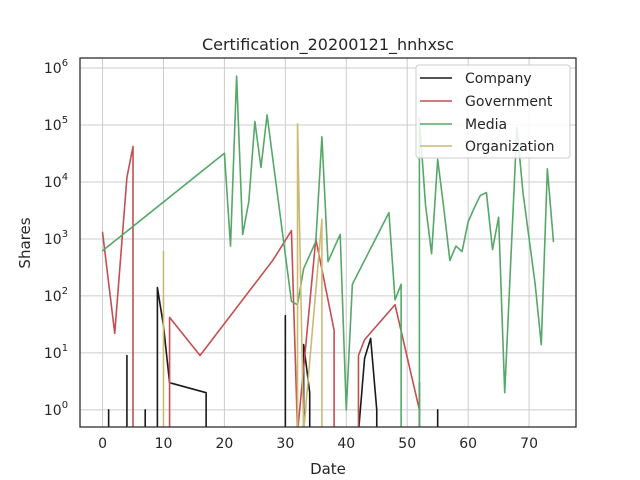 The height and width of the screenshot is (480, 640). What do you see at coordinates (510, 147) in the screenshot?
I see `legend-label-organization: Organization` at bounding box center [510, 147].